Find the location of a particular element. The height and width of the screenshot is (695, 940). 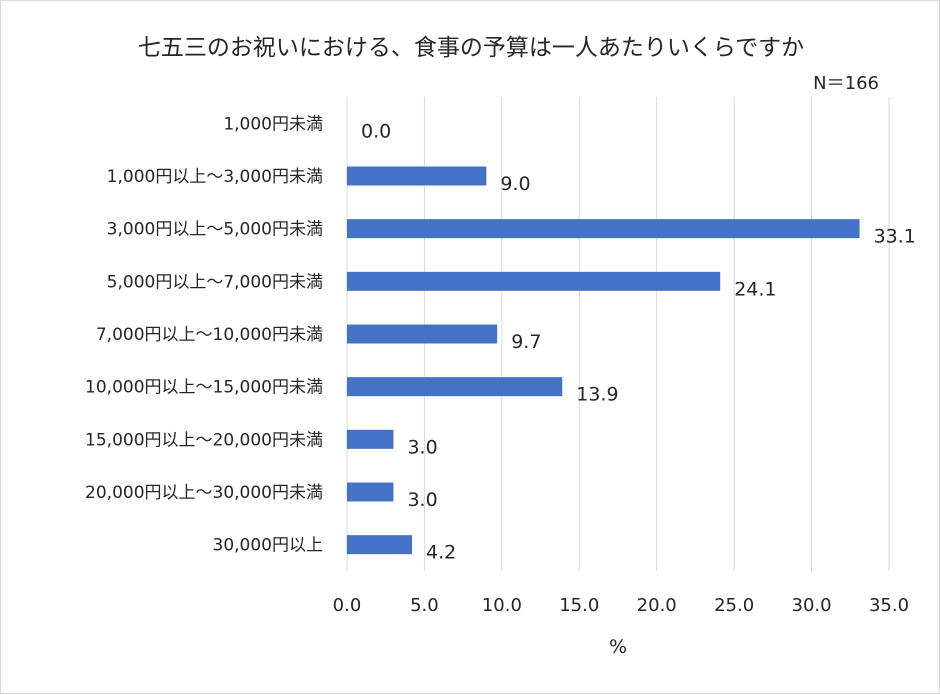

data-label: 24.1 is located at coordinates (755, 289).